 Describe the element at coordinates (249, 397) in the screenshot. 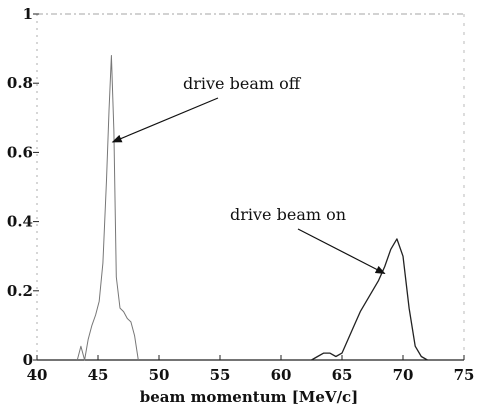

I see `x-axis-label: beam momentum [MeV/c]` at that location.